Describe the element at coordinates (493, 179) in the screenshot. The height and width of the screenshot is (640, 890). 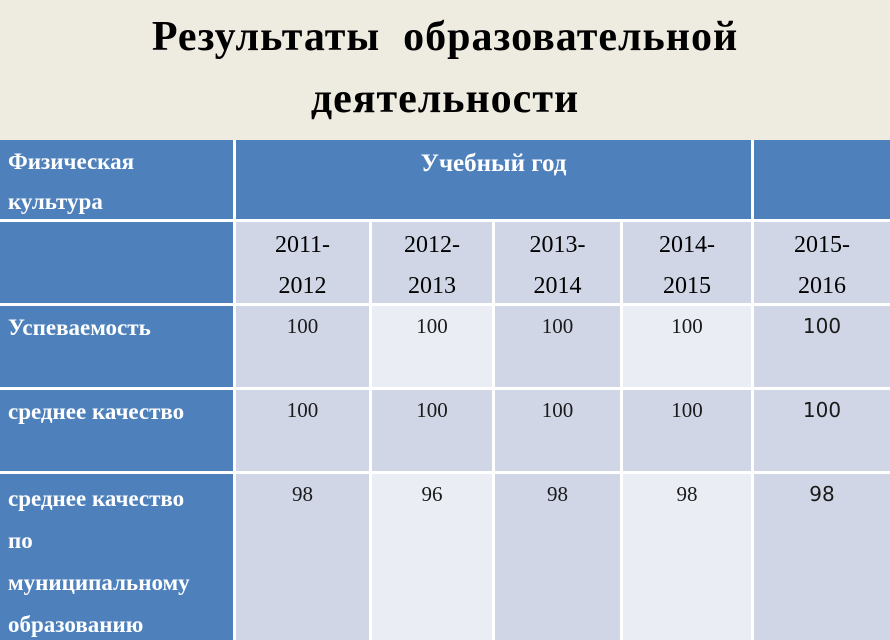
I see `table-year-group-header: Учебный год` at that location.